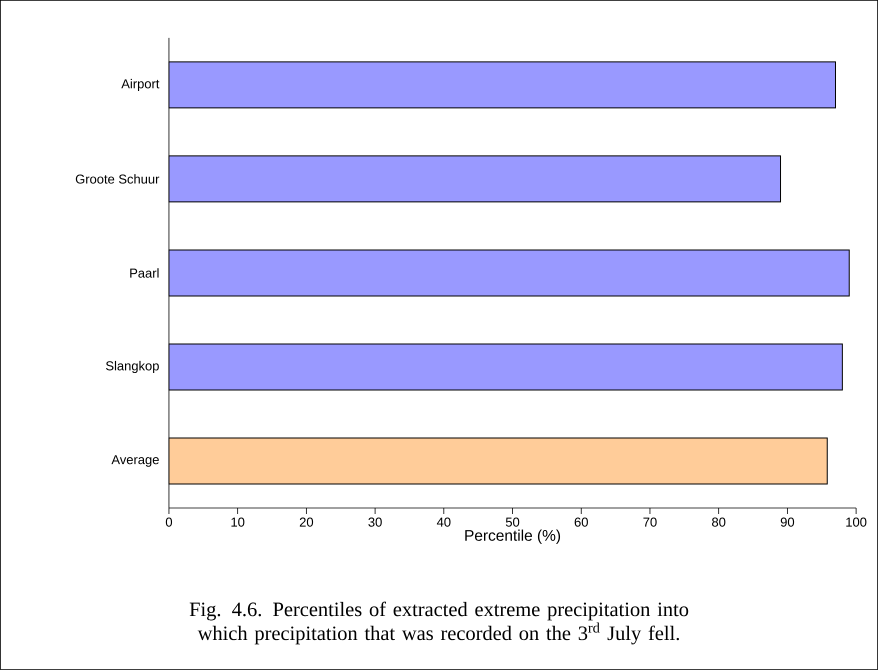 The height and width of the screenshot is (670, 878). What do you see at coordinates (307, 522) in the screenshot?
I see `x-tick-label: 20` at bounding box center [307, 522].